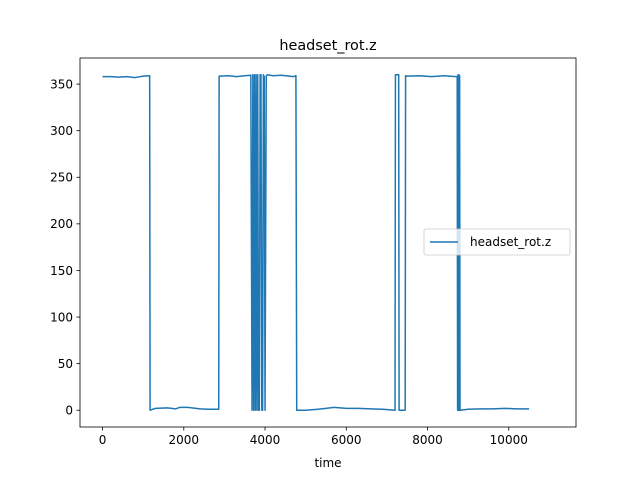  Describe the element at coordinates (69, 411) in the screenshot. I see `y-tick-label: 0` at that location.